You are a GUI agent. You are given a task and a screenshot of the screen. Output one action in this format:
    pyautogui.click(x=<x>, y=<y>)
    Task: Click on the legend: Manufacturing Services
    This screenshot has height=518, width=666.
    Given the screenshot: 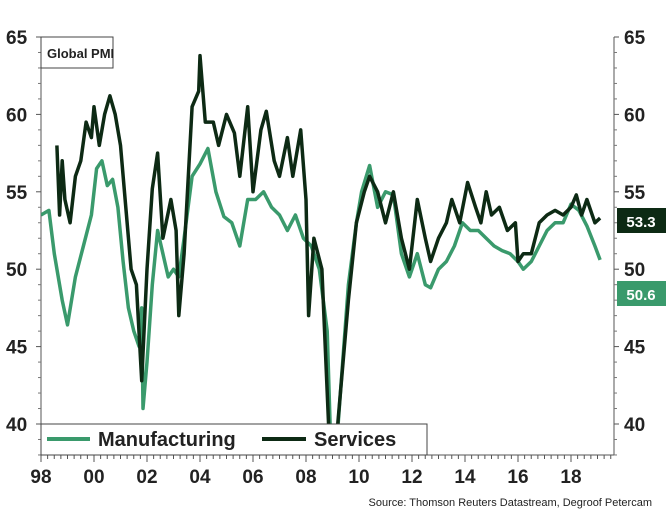 What is the action you would take?
    pyautogui.click(x=234, y=439)
    